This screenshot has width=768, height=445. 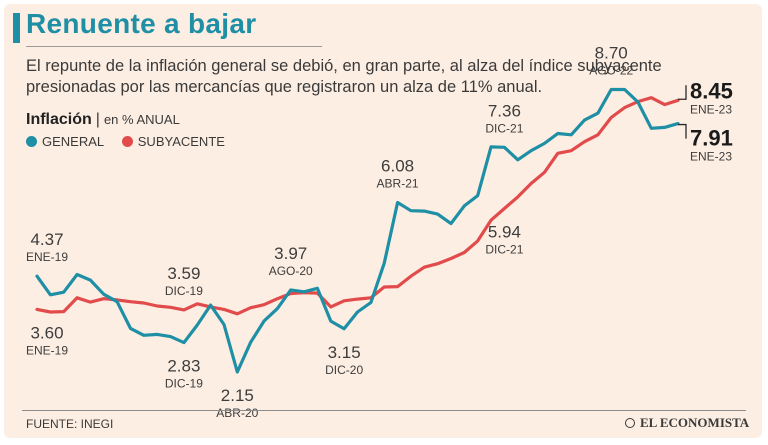 I want to click on data-label-general-dic-20: 3.15, so click(x=344, y=352).